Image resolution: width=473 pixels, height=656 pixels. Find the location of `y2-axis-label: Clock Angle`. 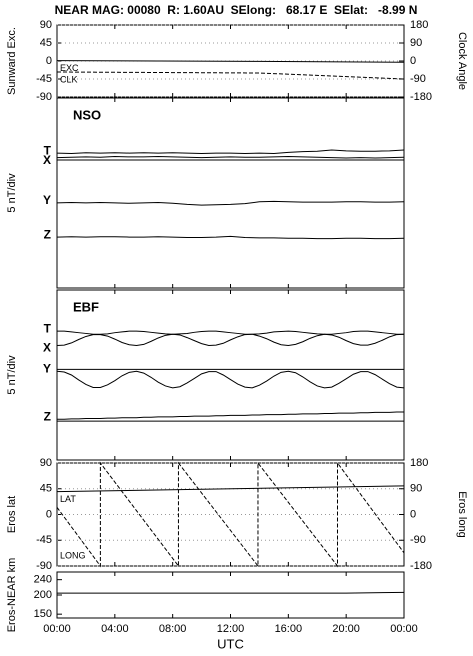

y2-axis-label: Clock Angle is located at coordinates (462, 61).